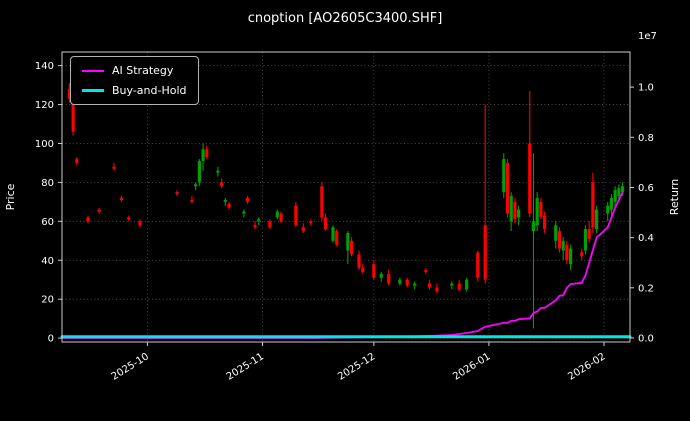  I want to click on right-tick-label: 0.8, so click(646, 138).